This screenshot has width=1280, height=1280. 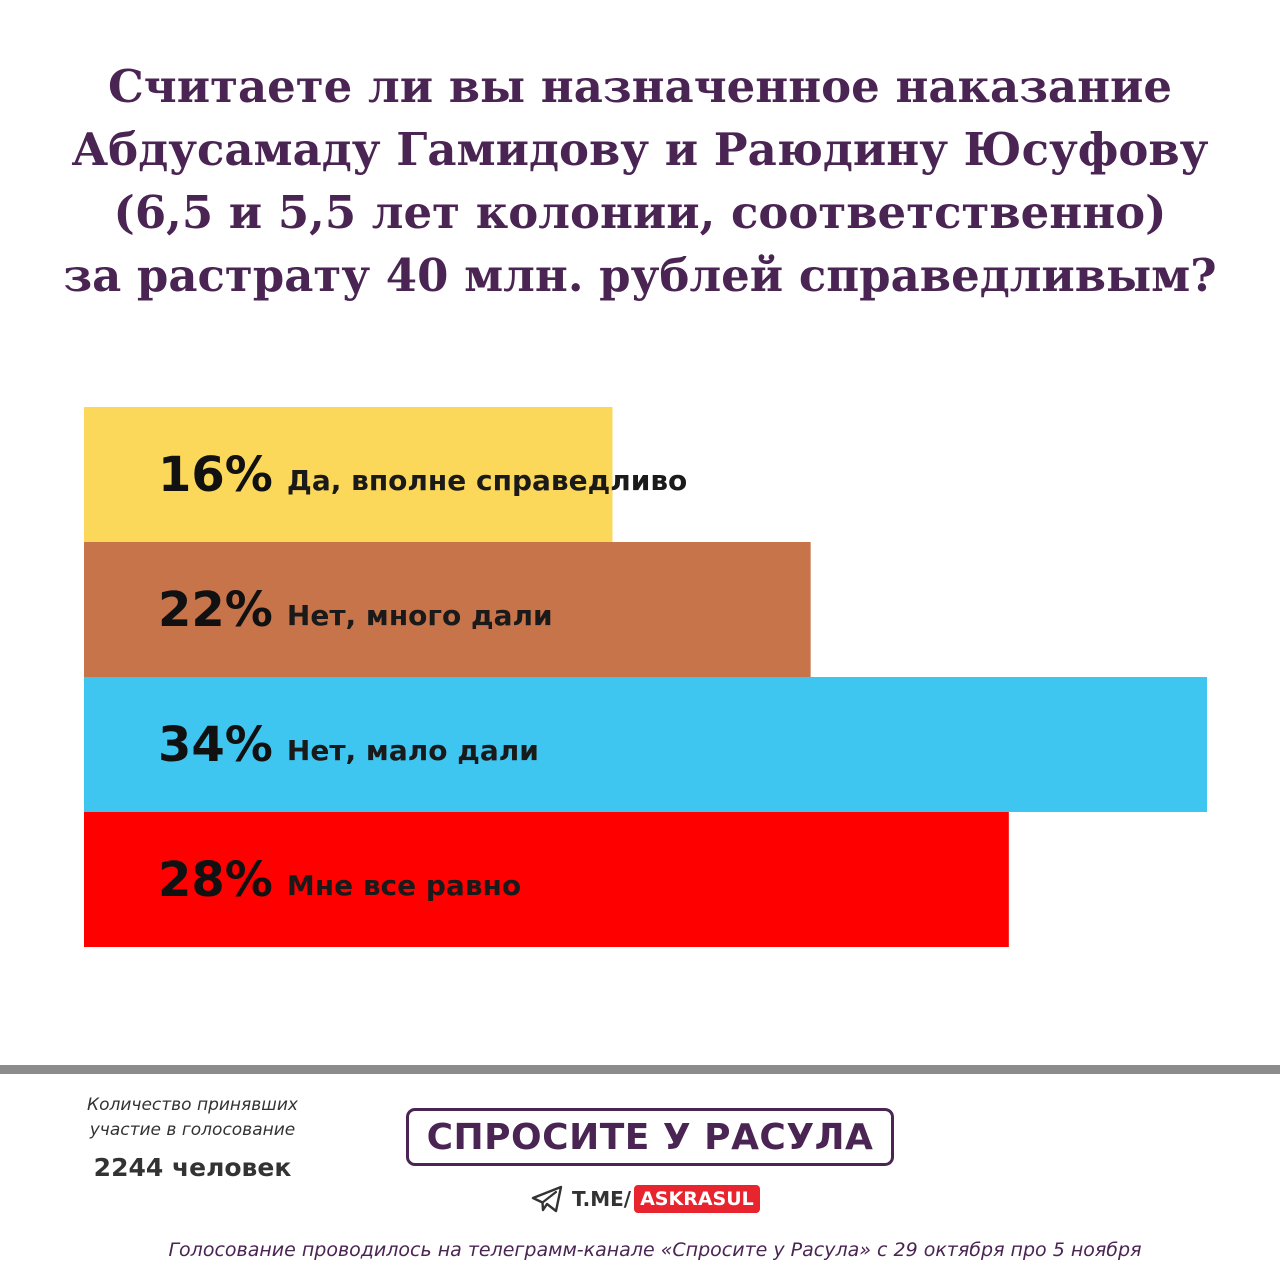 What do you see at coordinates (602, 1199) in the screenshot?
I see `channel-prefix: T.ME/` at bounding box center [602, 1199].